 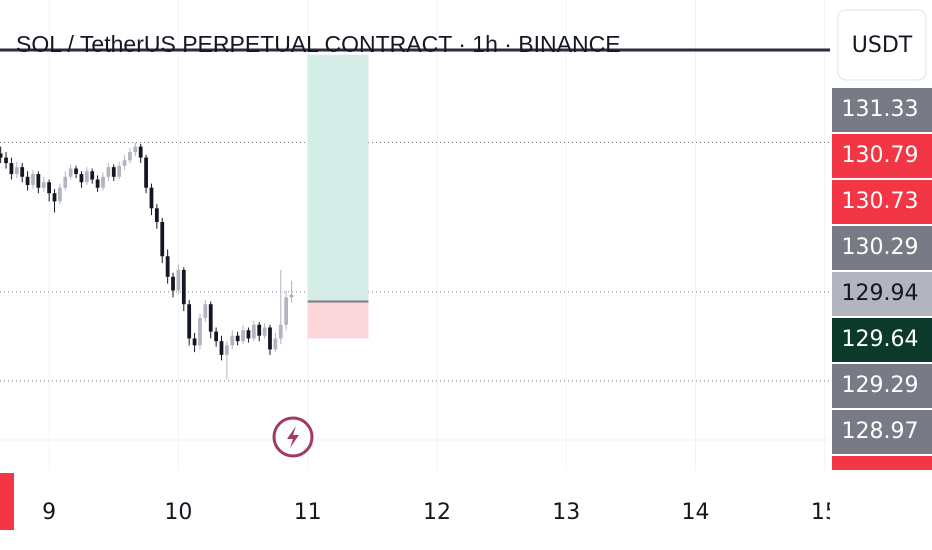 I want to click on x-tick-label: 13, so click(x=566, y=512).